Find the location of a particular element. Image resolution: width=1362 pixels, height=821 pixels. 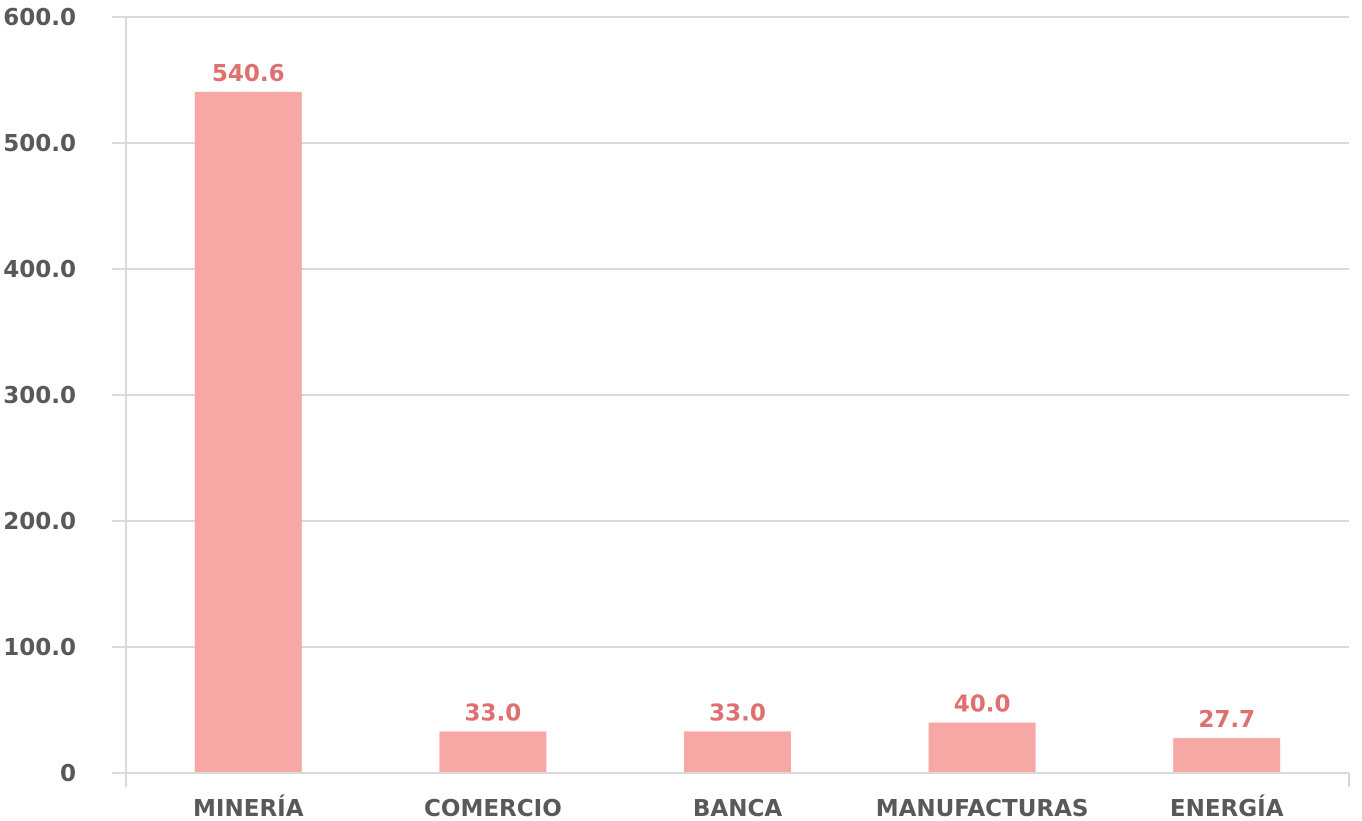

y-axis-ticks: 0 100.0 200.0 300.0 400.0 500.0 600.0 is located at coordinates (39, 396).